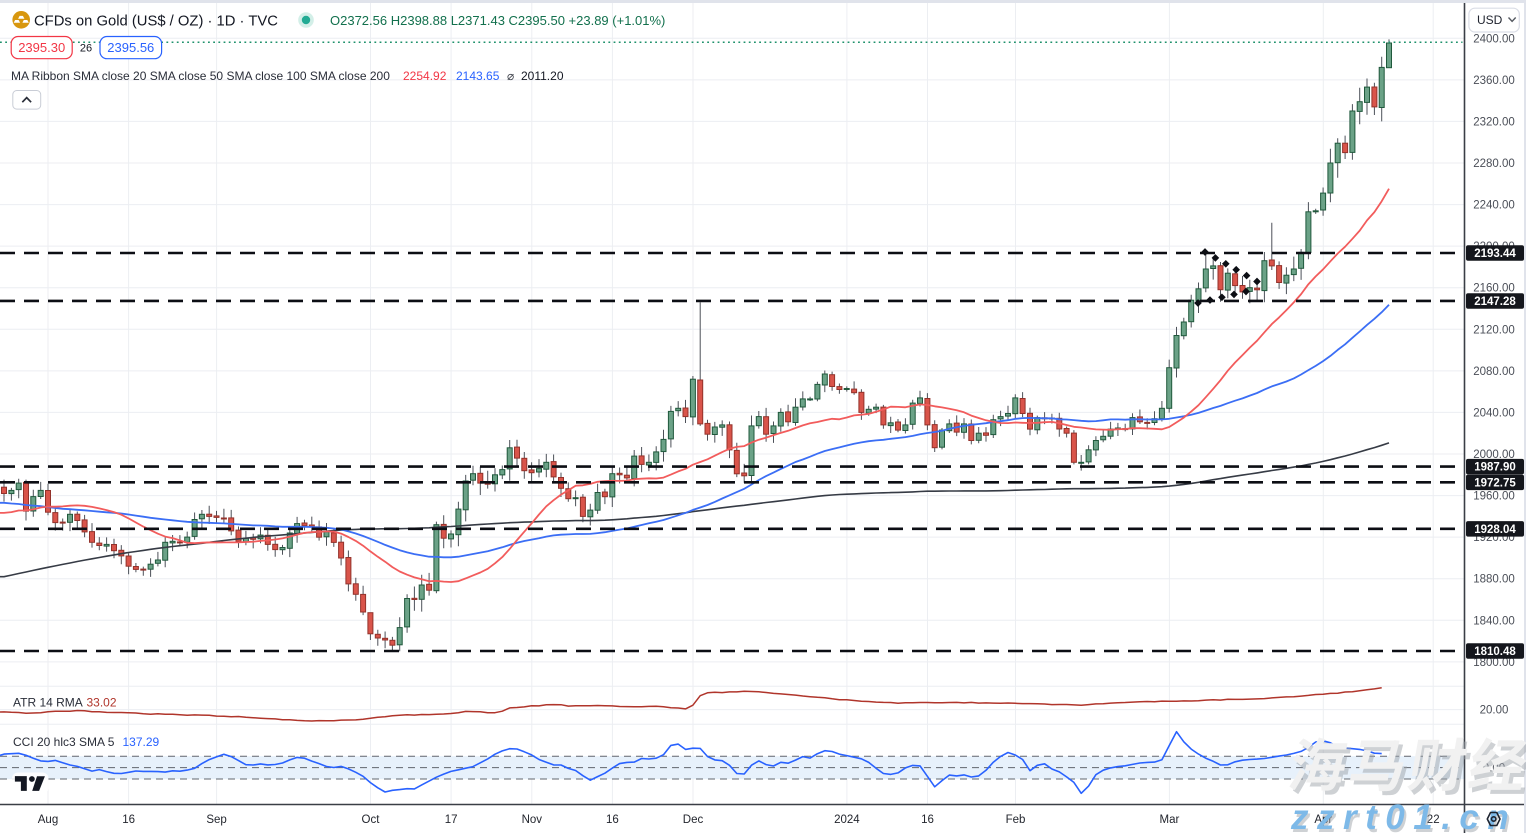  What do you see at coordinates (1494, 81) in the screenshot?
I see `svg-text: 2360.00` at bounding box center [1494, 81].